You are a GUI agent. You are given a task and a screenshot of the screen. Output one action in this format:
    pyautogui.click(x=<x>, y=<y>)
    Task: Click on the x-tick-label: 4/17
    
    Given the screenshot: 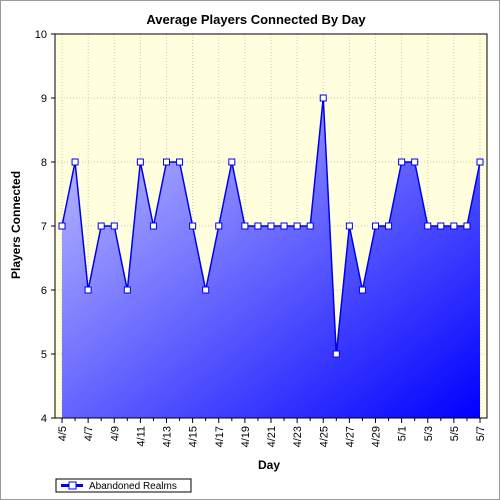 What is the action you would take?
    pyautogui.click(x=220, y=436)
    